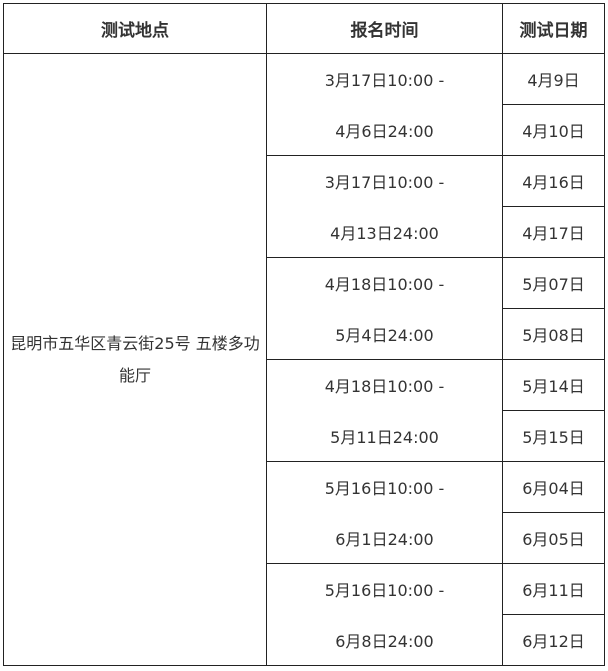 This screenshot has height=671, width=608. I want to click on registration-end: 6月8日24:00, so click(384, 640).